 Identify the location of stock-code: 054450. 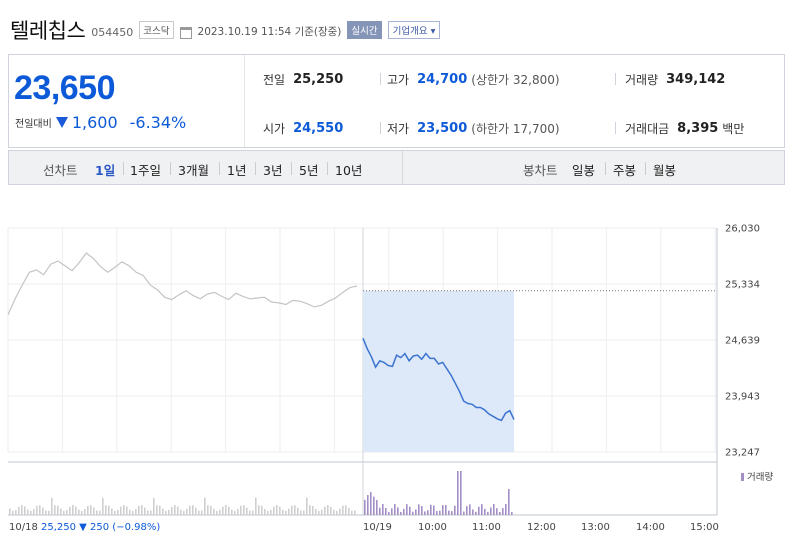
(112, 32).